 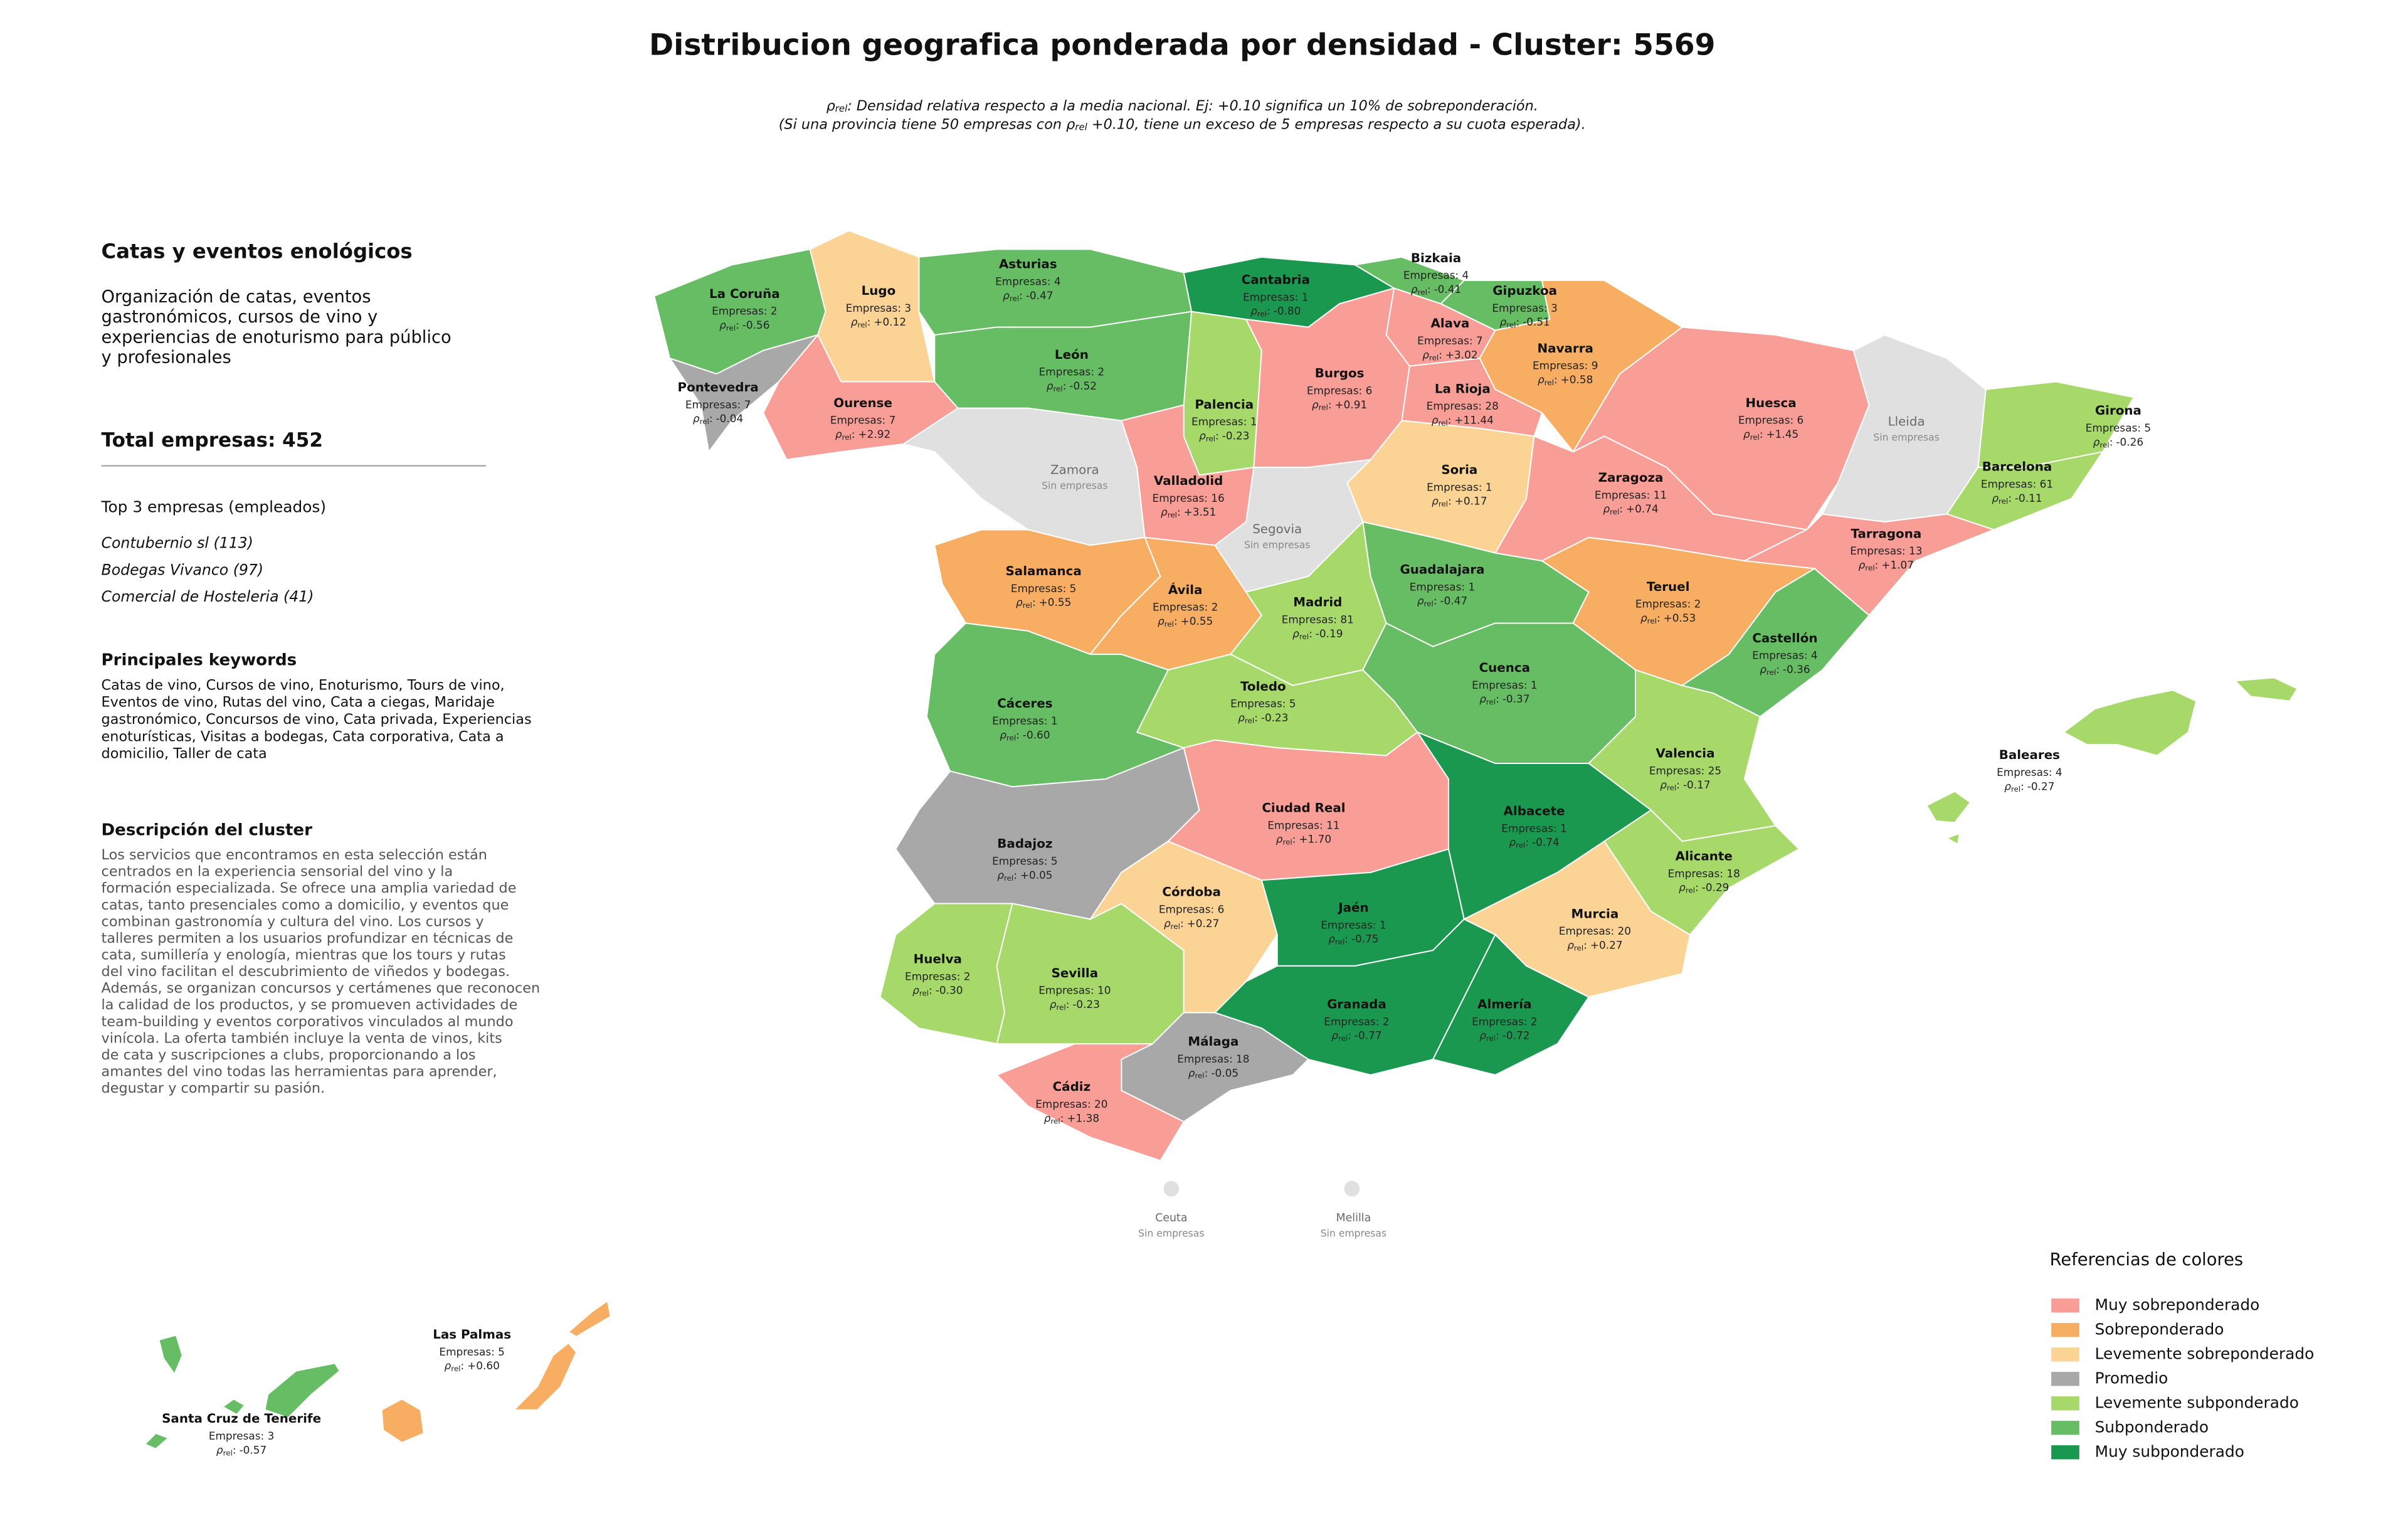 What do you see at coordinates (1685, 785) in the screenshot?
I see `province-rho: ρrel: -0.17` at bounding box center [1685, 785].